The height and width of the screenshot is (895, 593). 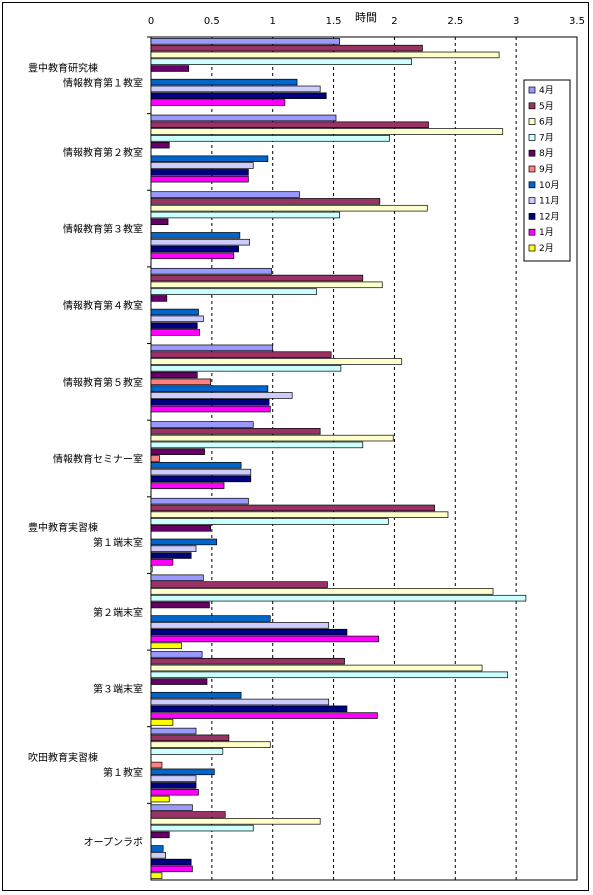 What do you see at coordinates (334, 21) in the screenshot?
I see `x-tick-label: 1.5` at bounding box center [334, 21].